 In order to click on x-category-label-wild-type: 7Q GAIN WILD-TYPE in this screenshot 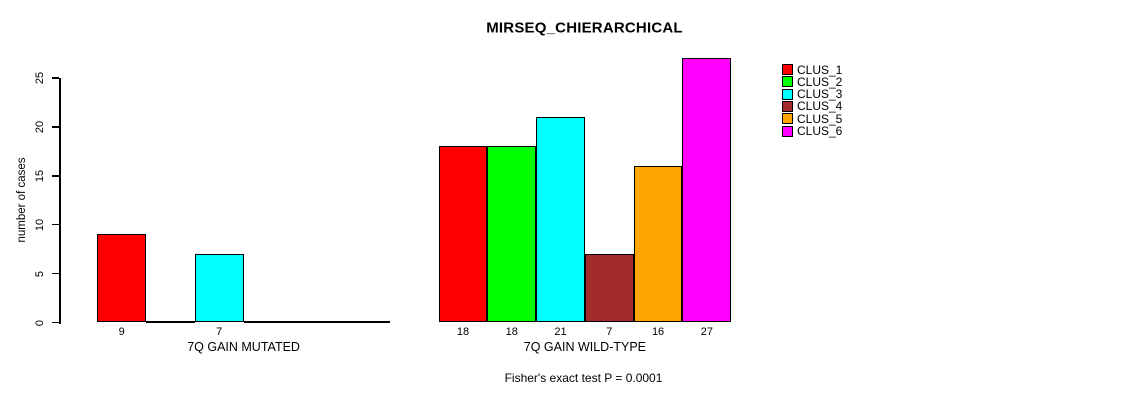, I will do `click(585, 347)`.